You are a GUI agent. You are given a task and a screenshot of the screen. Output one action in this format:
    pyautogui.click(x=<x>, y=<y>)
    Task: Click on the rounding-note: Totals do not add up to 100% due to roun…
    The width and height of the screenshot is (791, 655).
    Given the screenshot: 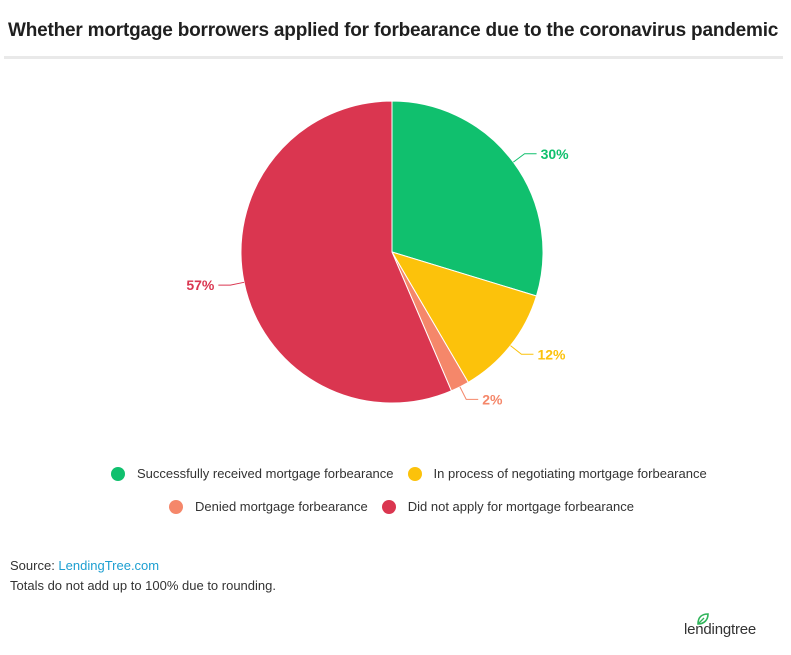 What is the action you would take?
    pyautogui.click(x=143, y=585)
    